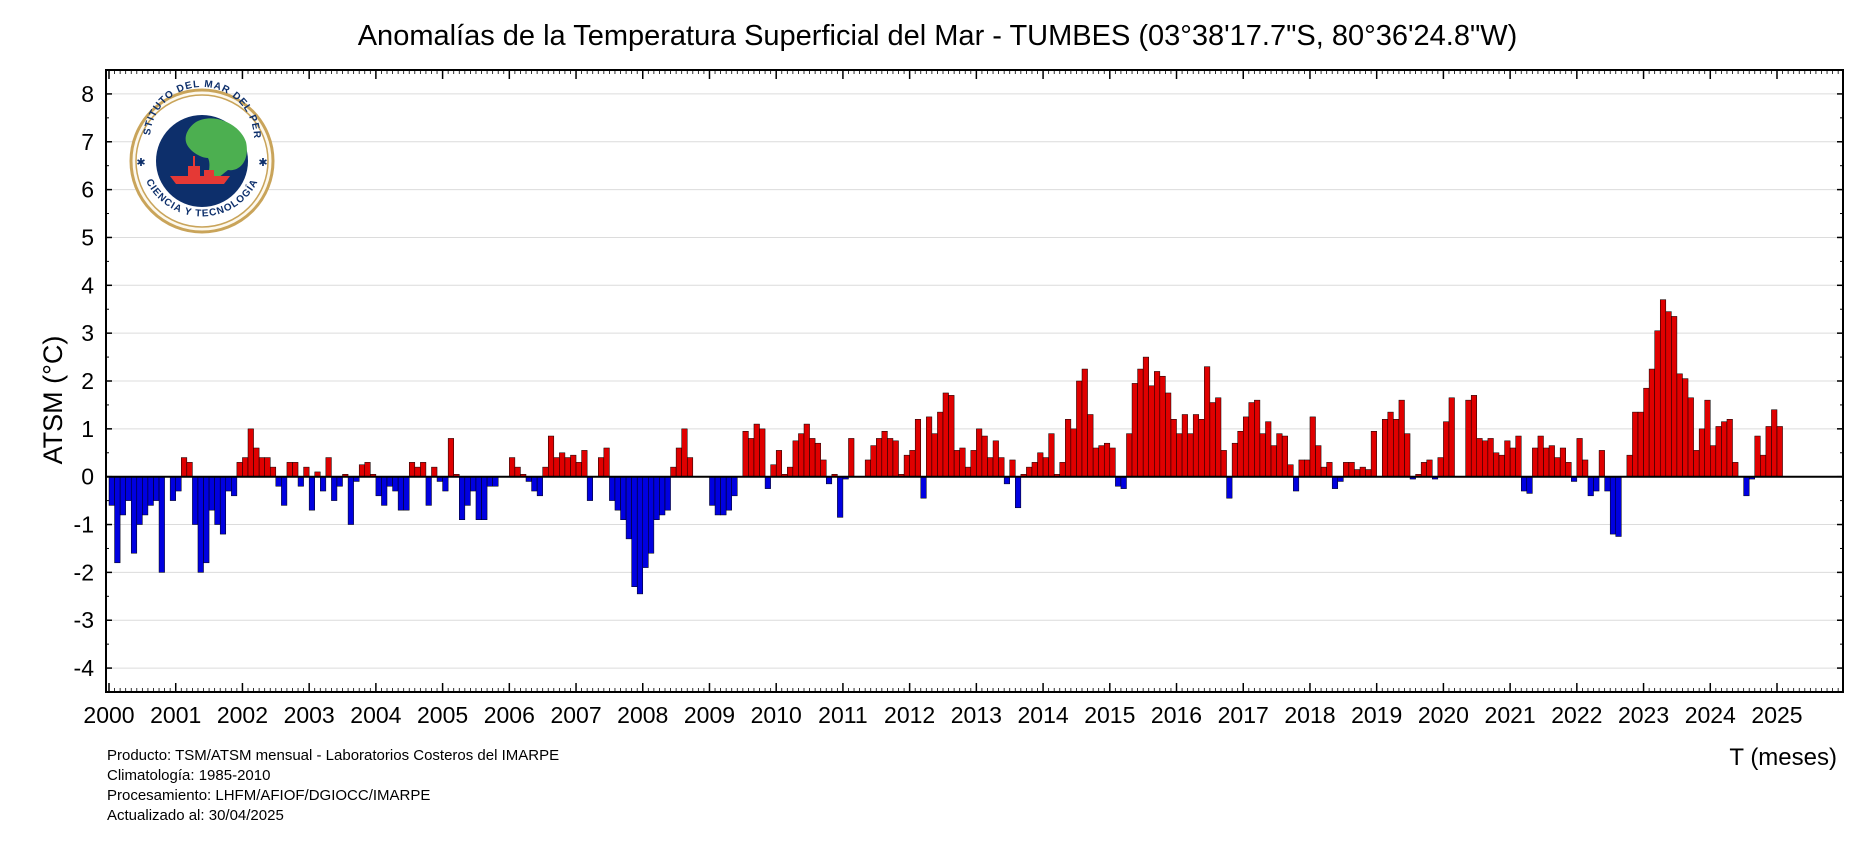 This screenshot has width=1875, height=844. Describe the element at coordinates (87, 94) in the screenshot. I see `y-tick-label: 8` at that location.